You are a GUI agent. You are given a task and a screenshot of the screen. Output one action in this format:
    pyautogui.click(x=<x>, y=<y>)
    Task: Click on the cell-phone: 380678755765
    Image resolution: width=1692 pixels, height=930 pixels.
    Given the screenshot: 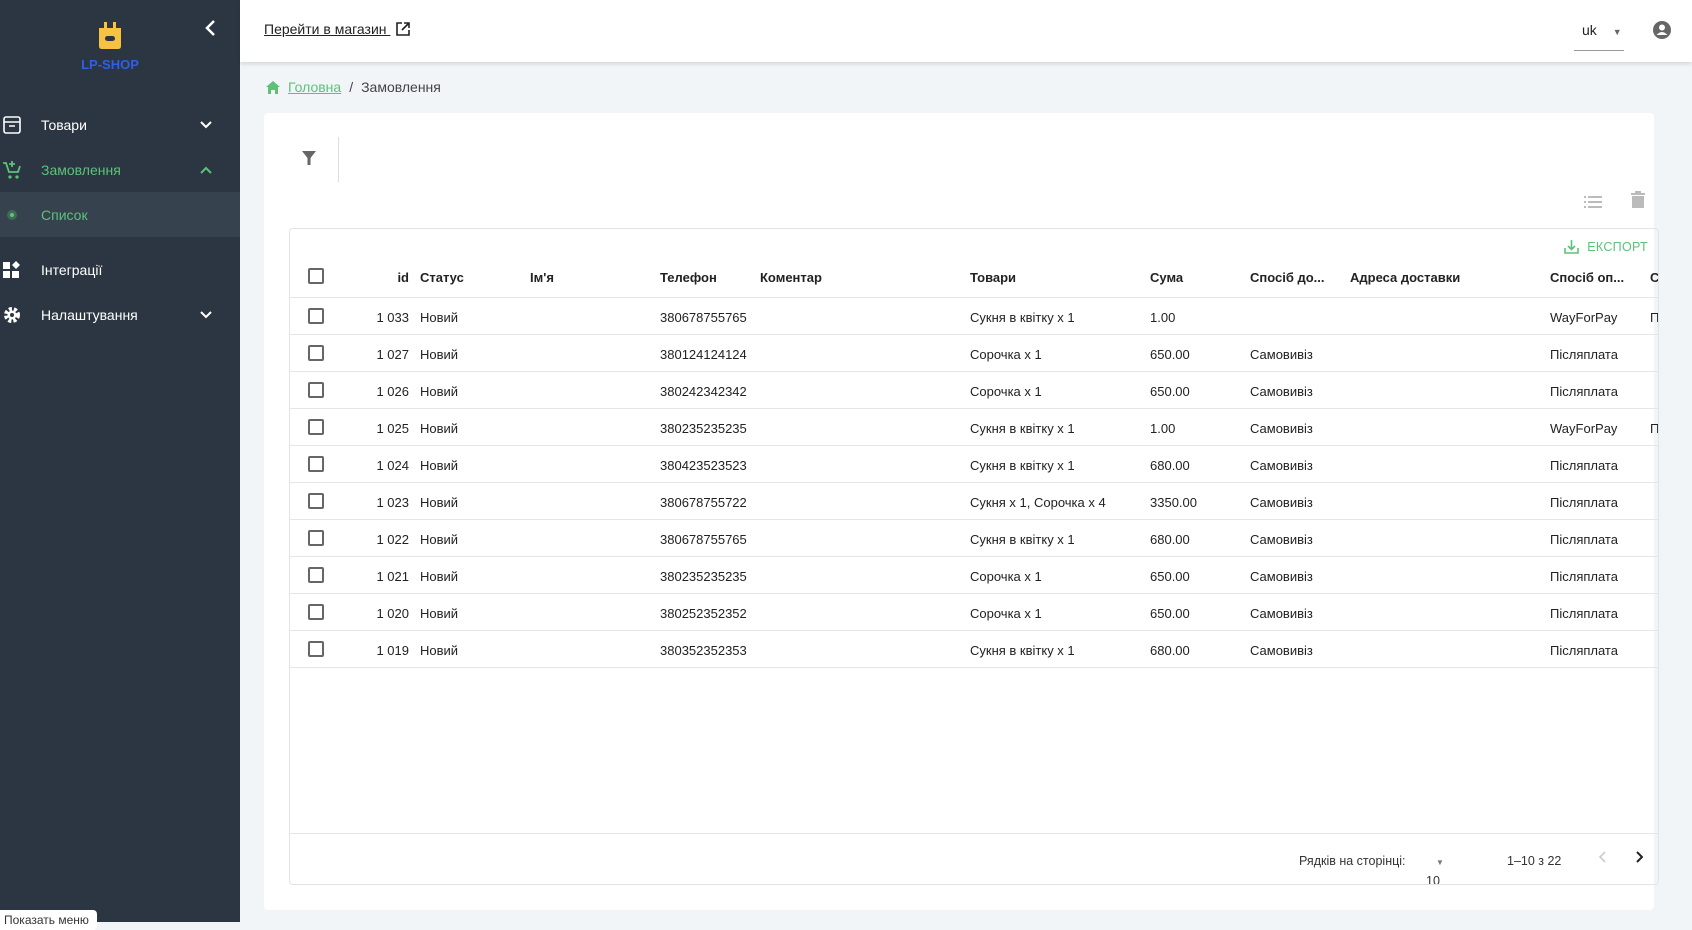 What is the action you would take?
    pyautogui.click(x=703, y=317)
    